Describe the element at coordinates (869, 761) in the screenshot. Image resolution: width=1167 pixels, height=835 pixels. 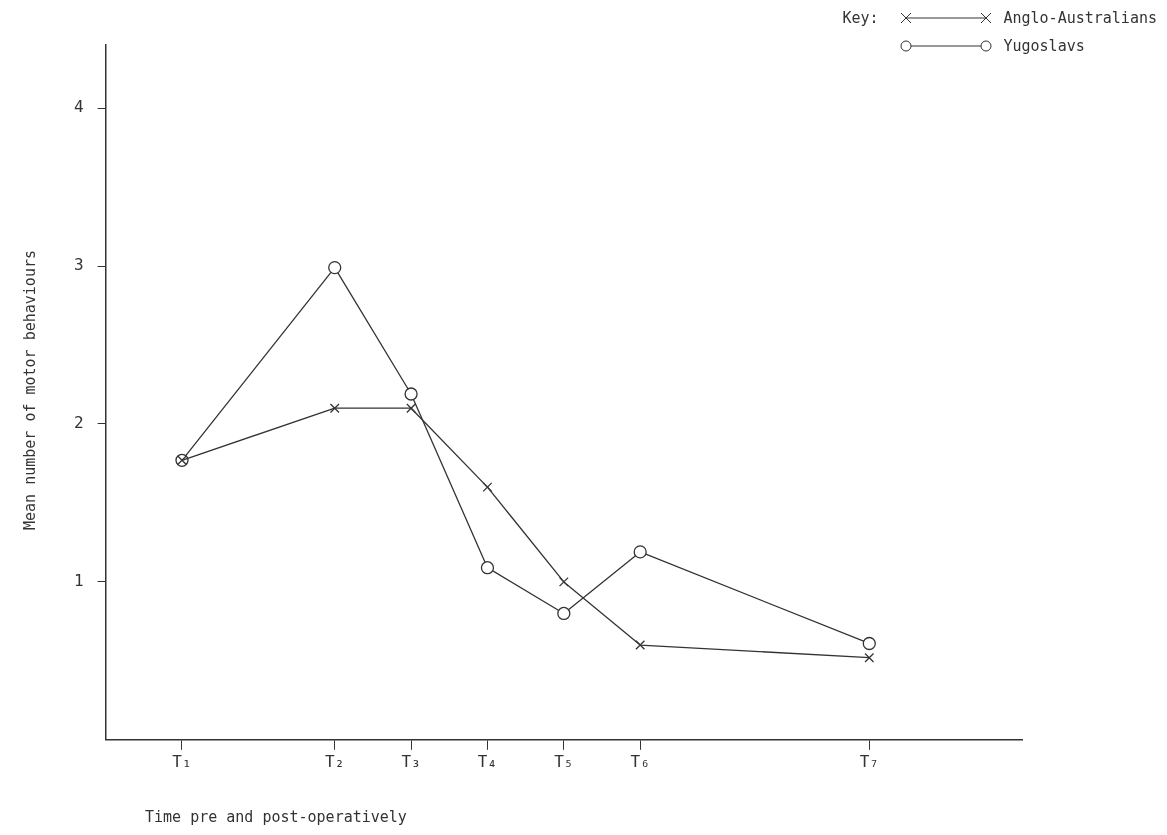
I see `x-tick-label: T₇` at that location.